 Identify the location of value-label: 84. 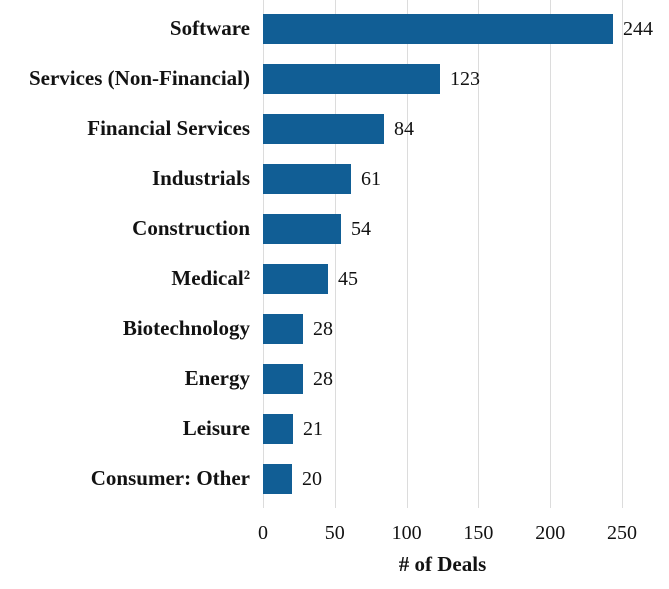
(404, 128).